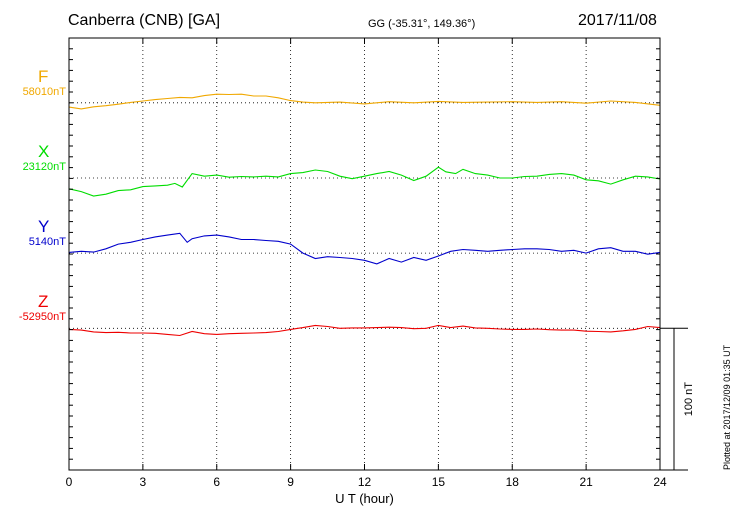  I want to click on x-tick-label: 6, so click(216, 482).